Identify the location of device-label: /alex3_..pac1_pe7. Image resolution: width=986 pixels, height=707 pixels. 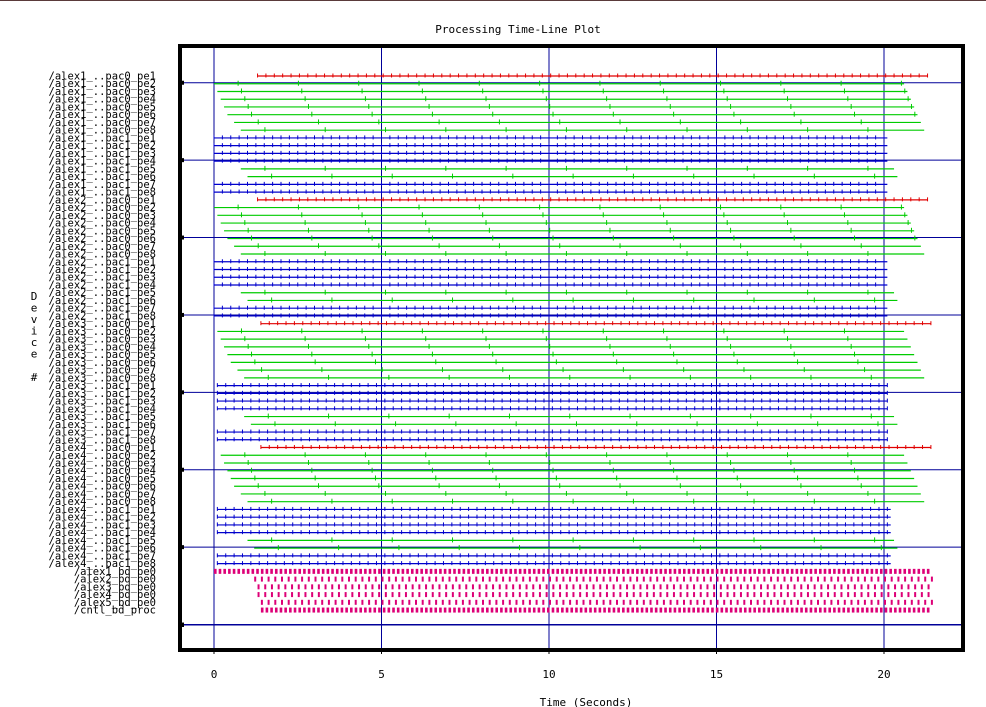
(102, 433).